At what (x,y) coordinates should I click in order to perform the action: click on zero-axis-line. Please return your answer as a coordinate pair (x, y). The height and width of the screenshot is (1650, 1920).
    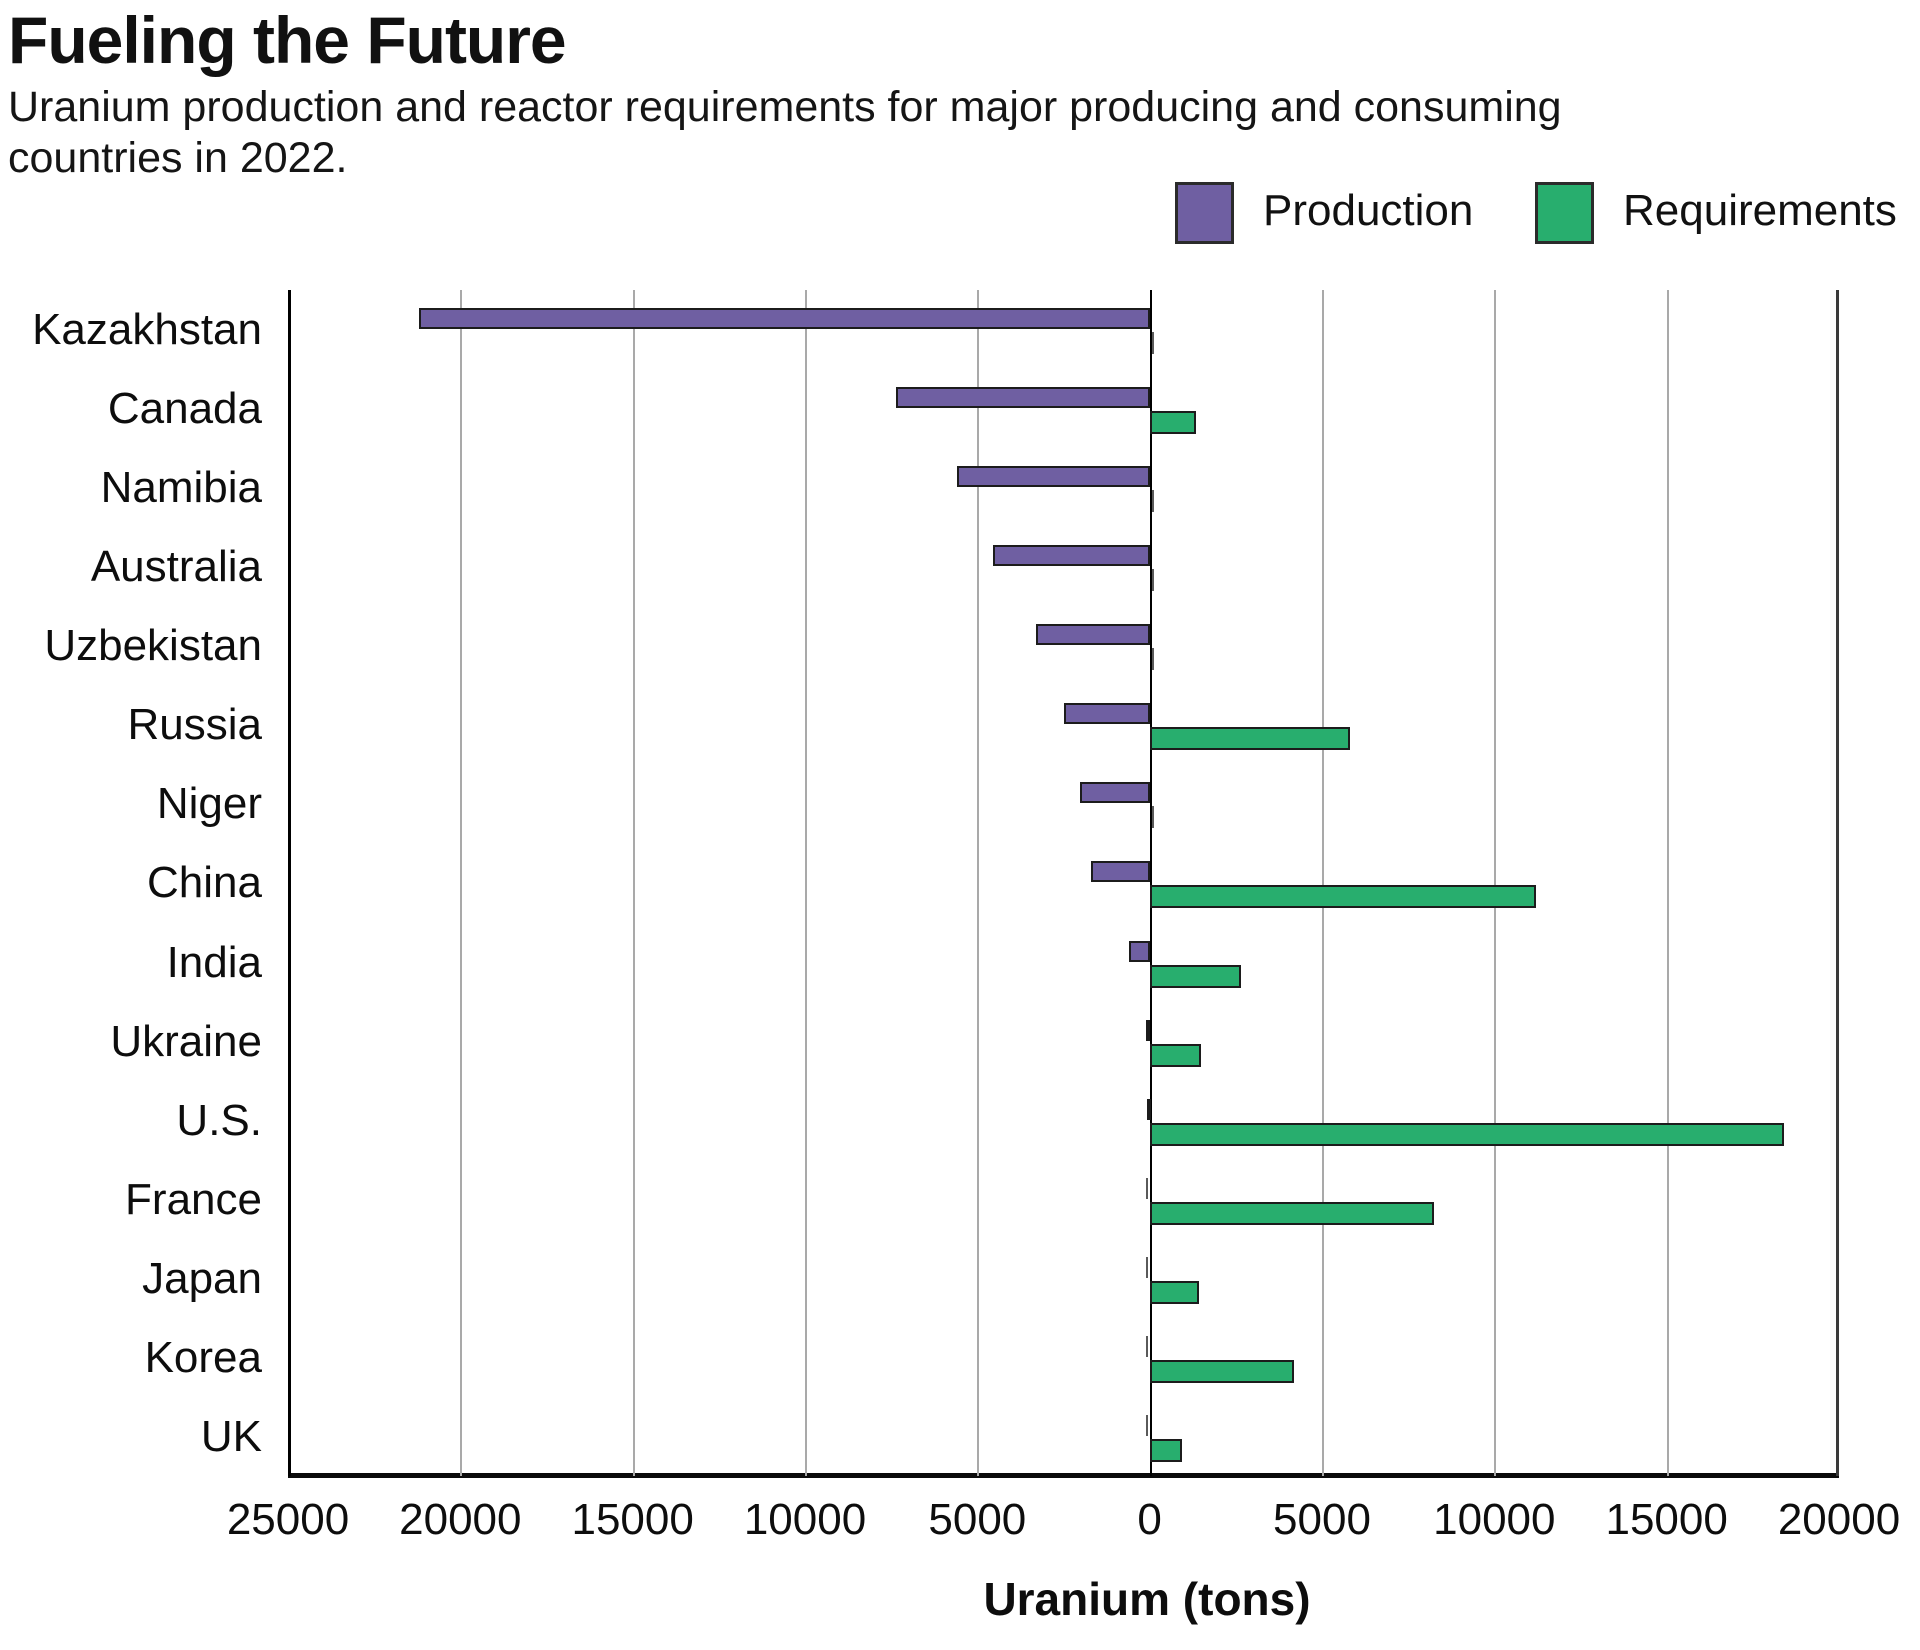
    Looking at the image, I should click on (1150, 883).